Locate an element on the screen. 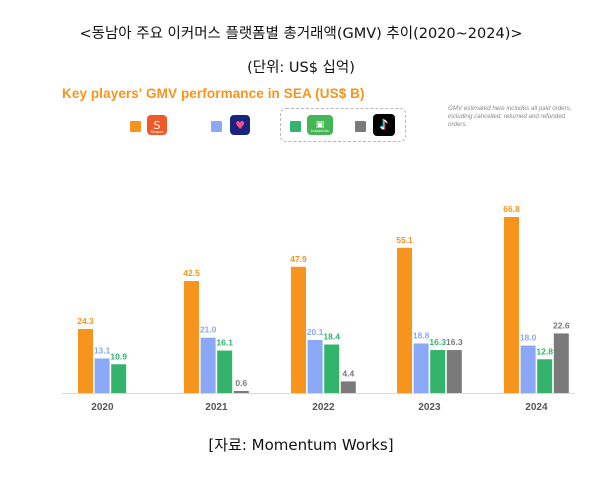 The image size is (602, 482). data-label-shopee-2022: 47.9 is located at coordinates (298, 259).